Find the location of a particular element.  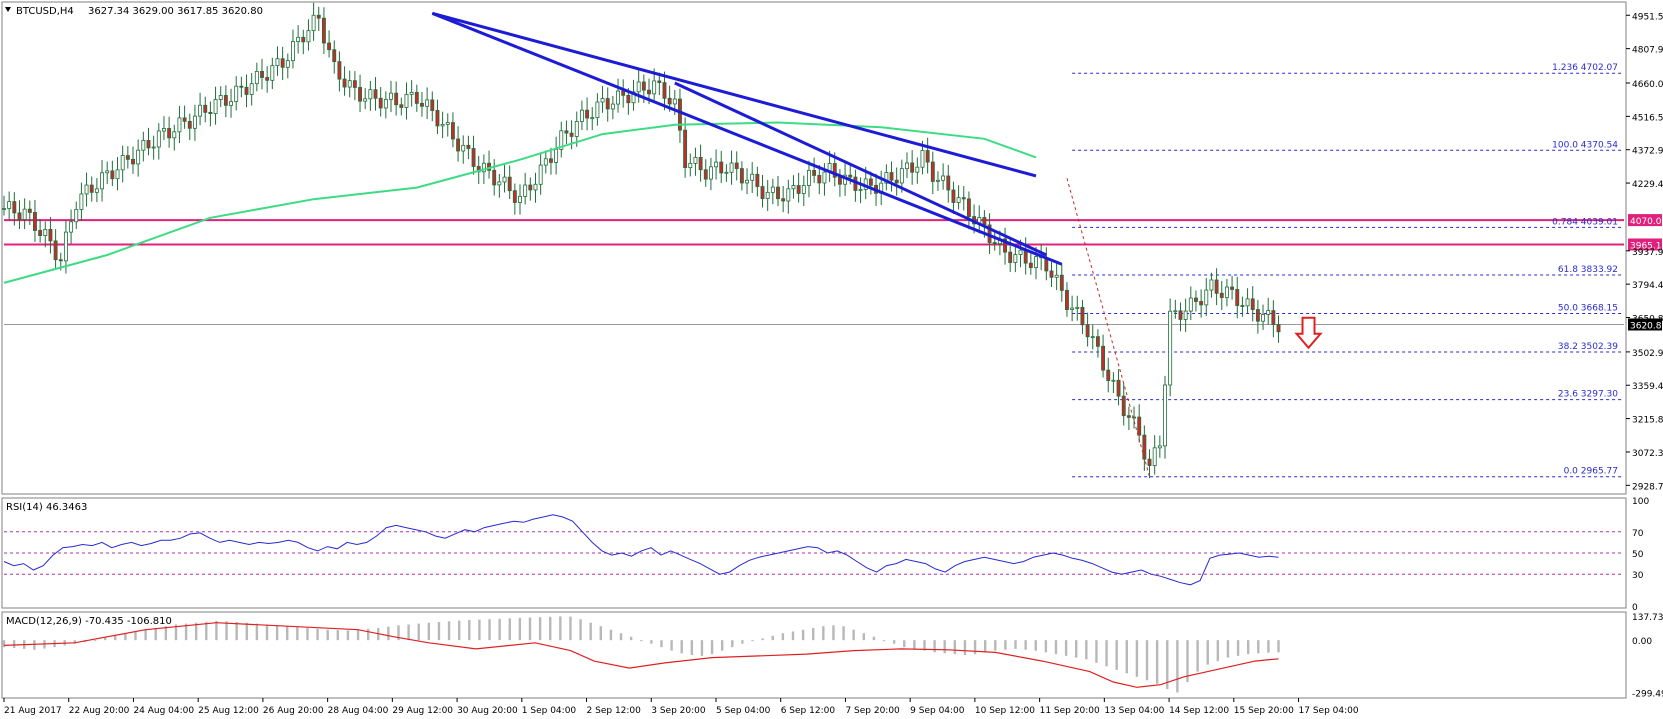

fib-level-label: 61.8 3833.92 is located at coordinates (1588, 270).